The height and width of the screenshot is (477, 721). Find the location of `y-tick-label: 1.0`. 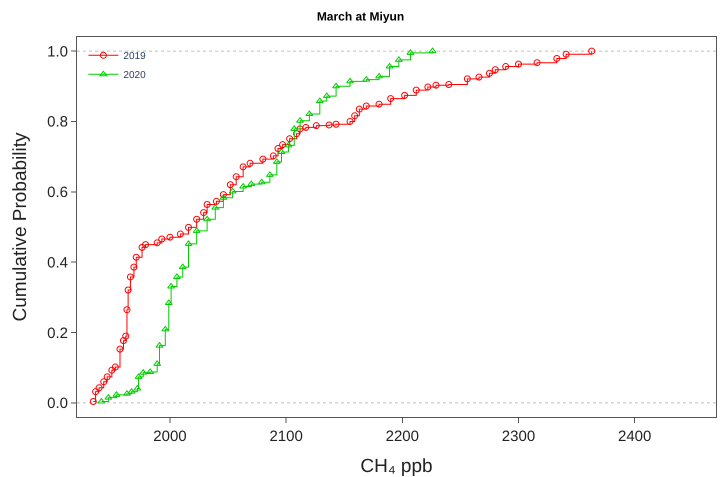

y-tick-label: 1.0 is located at coordinates (57, 51).